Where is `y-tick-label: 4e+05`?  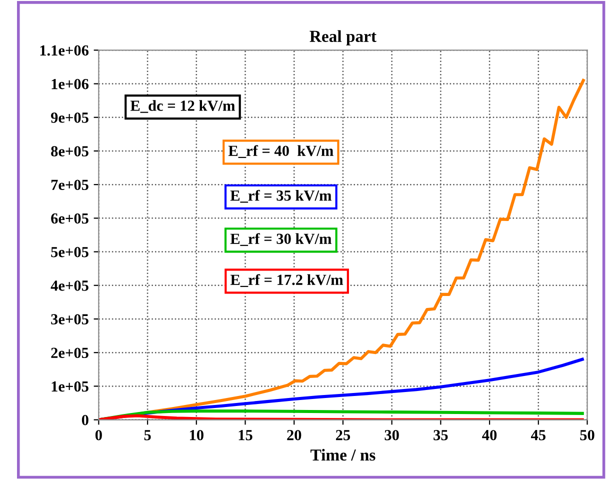 y-tick-label: 4e+05 is located at coordinates (69, 285).